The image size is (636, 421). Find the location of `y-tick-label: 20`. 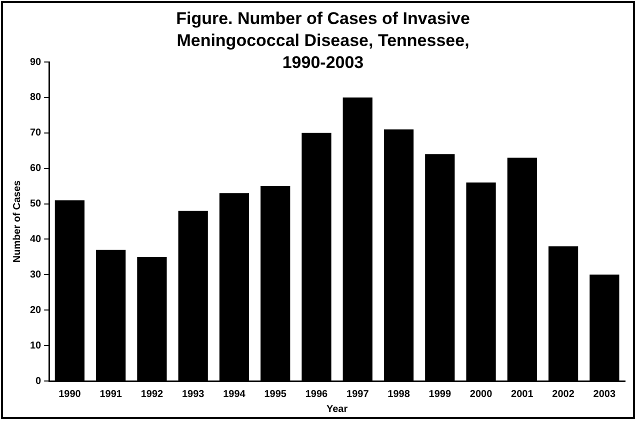

y-tick-label: 20 is located at coordinates (36, 310).